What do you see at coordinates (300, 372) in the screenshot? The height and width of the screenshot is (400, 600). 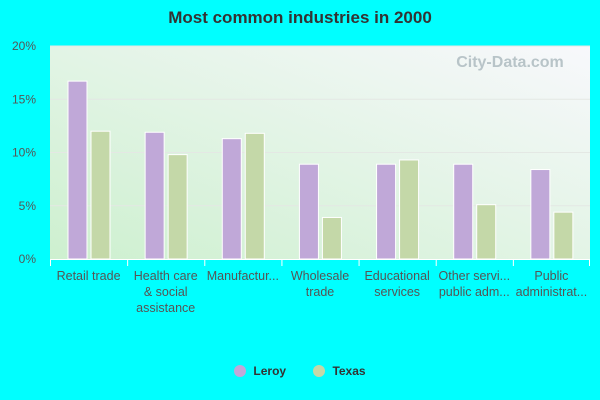 I see `legend: Leroy Texas` at bounding box center [300, 372].